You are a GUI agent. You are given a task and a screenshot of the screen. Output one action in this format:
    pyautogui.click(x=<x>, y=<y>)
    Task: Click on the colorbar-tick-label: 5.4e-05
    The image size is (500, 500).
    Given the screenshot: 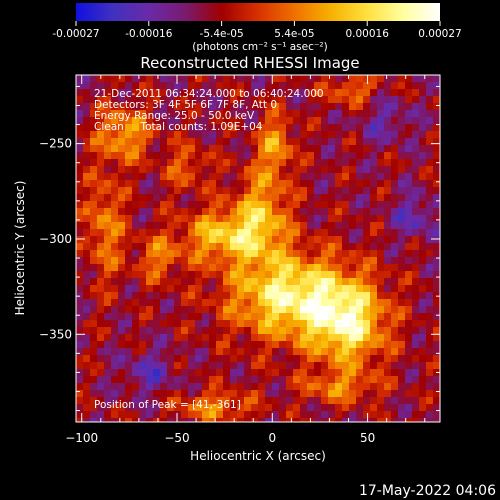 What is the action you would take?
    pyautogui.click(x=294, y=34)
    